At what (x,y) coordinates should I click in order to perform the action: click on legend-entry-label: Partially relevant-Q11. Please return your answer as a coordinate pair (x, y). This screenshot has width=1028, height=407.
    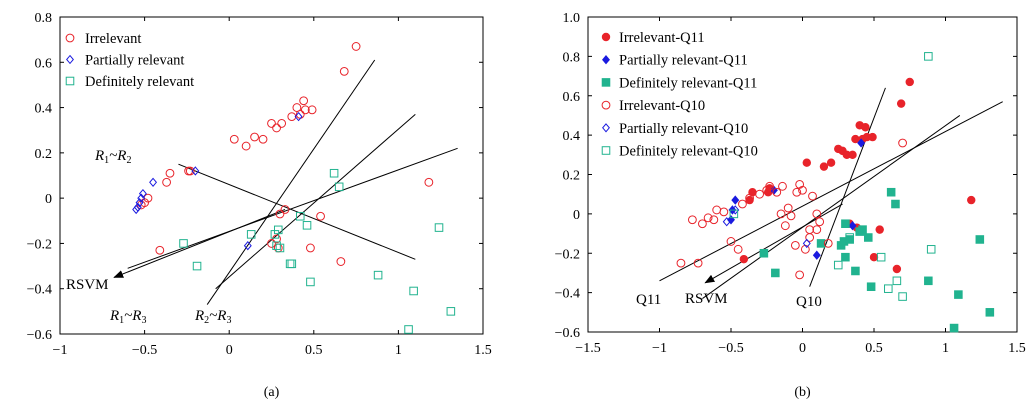
    Looking at the image, I should click on (683, 61).